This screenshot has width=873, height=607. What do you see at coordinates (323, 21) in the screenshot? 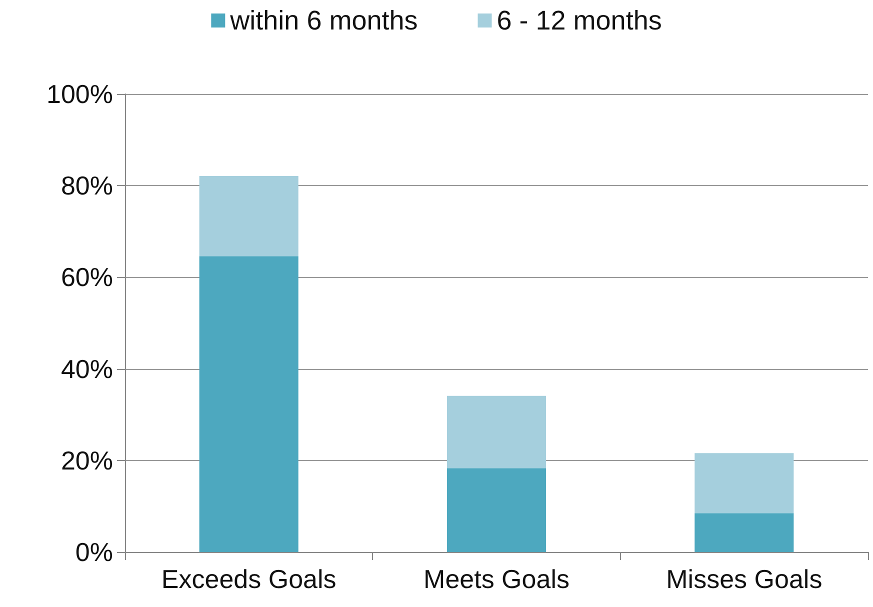
I see `legend-label: within 6 months` at bounding box center [323, 21].